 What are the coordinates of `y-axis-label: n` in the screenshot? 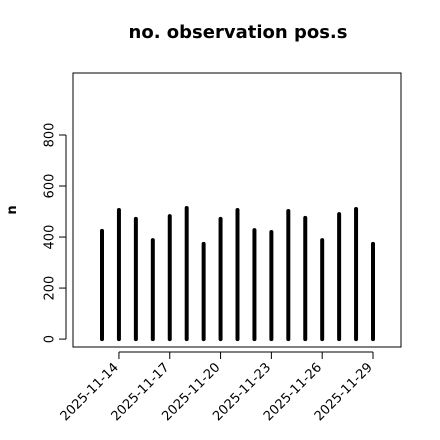 It's located at (12, 209).